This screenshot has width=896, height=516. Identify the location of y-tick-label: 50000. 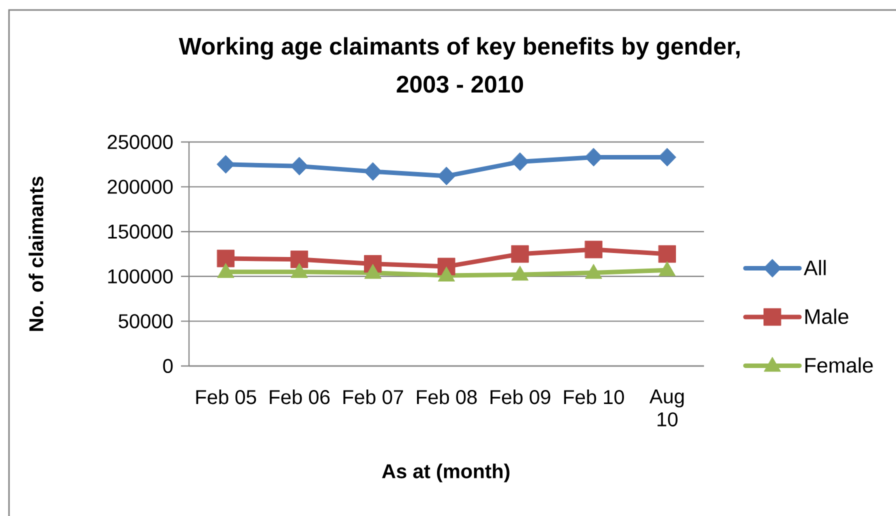
(145, 321).